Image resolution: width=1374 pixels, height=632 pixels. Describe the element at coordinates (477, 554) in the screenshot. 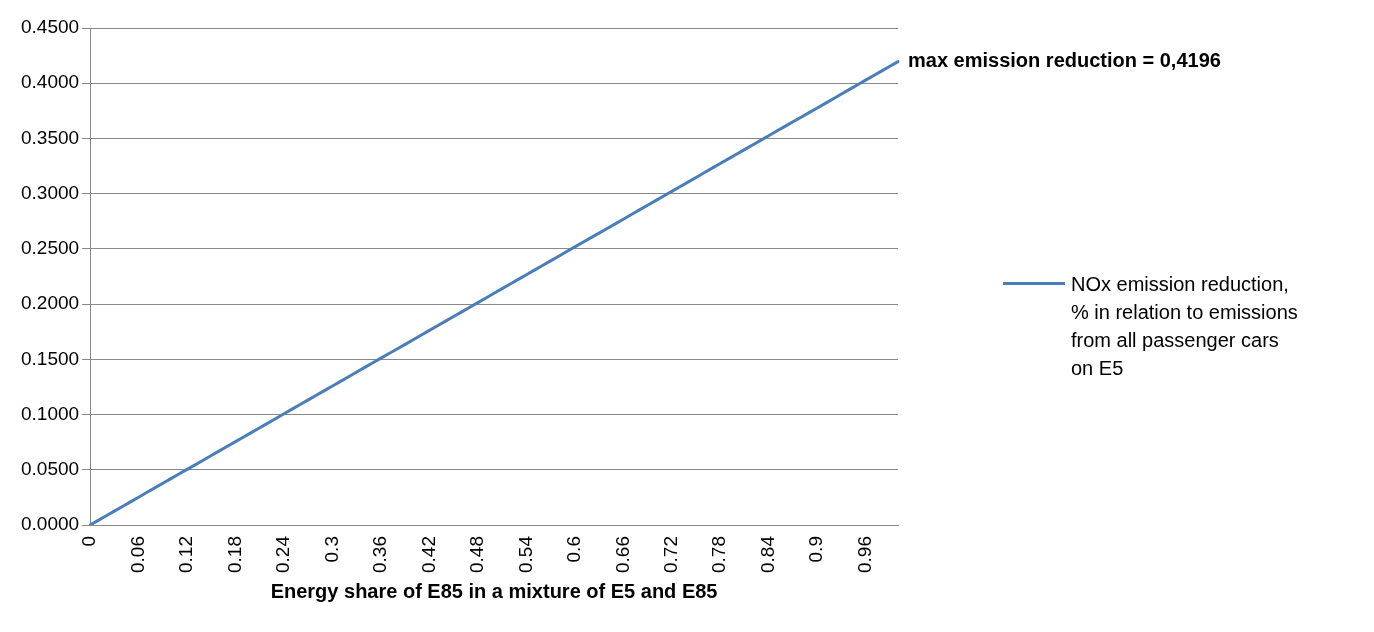

I see `x-tick-label: 0.48` at that location.